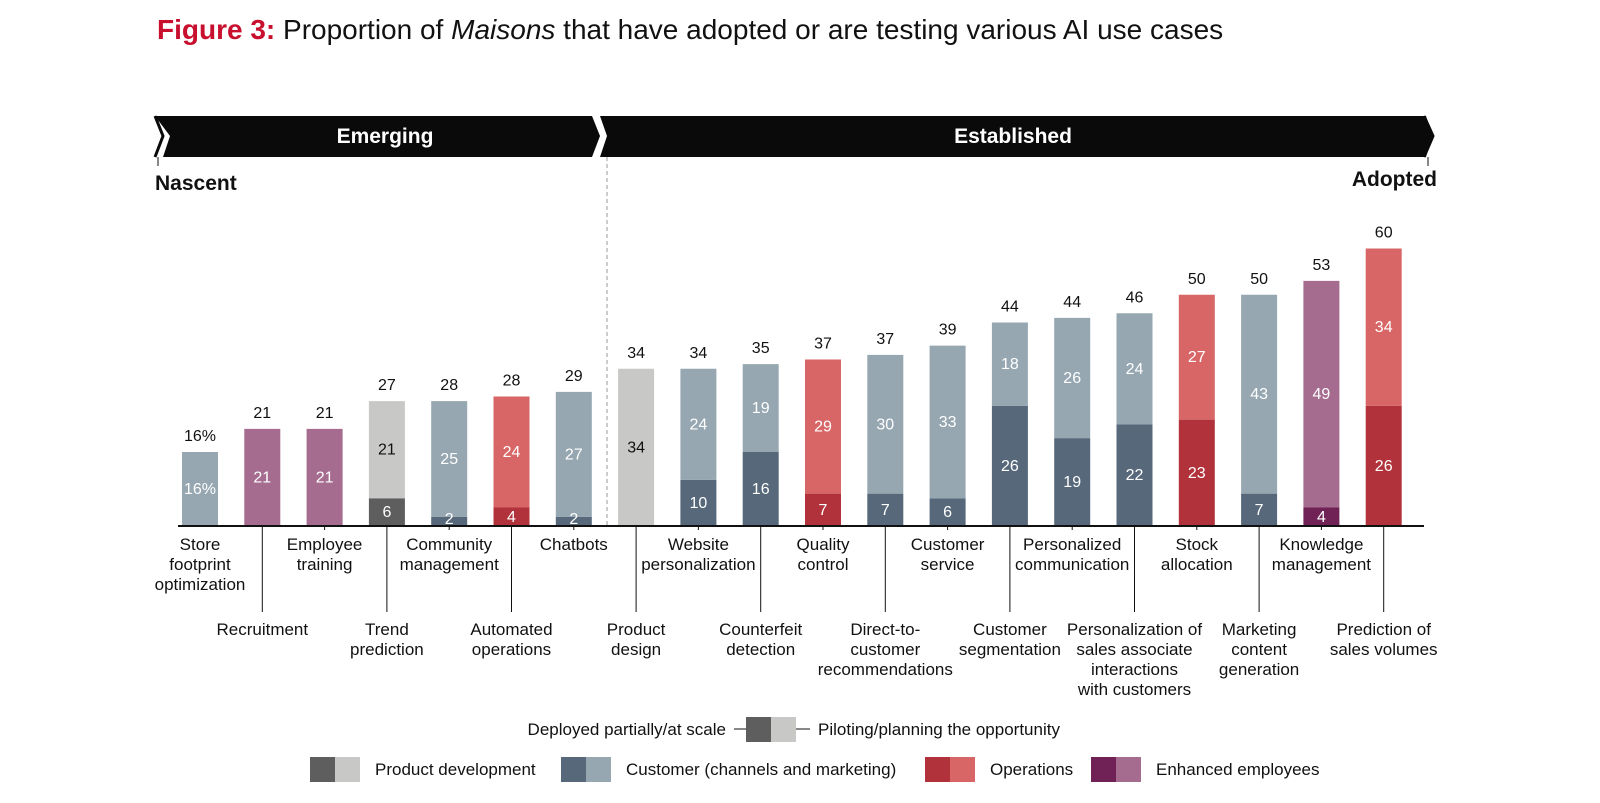 This screenshot has width=1600, height=803. Describe the element at coordinates (1072, 544) in the screenshot. I see `category-label: Personalized` at that location.